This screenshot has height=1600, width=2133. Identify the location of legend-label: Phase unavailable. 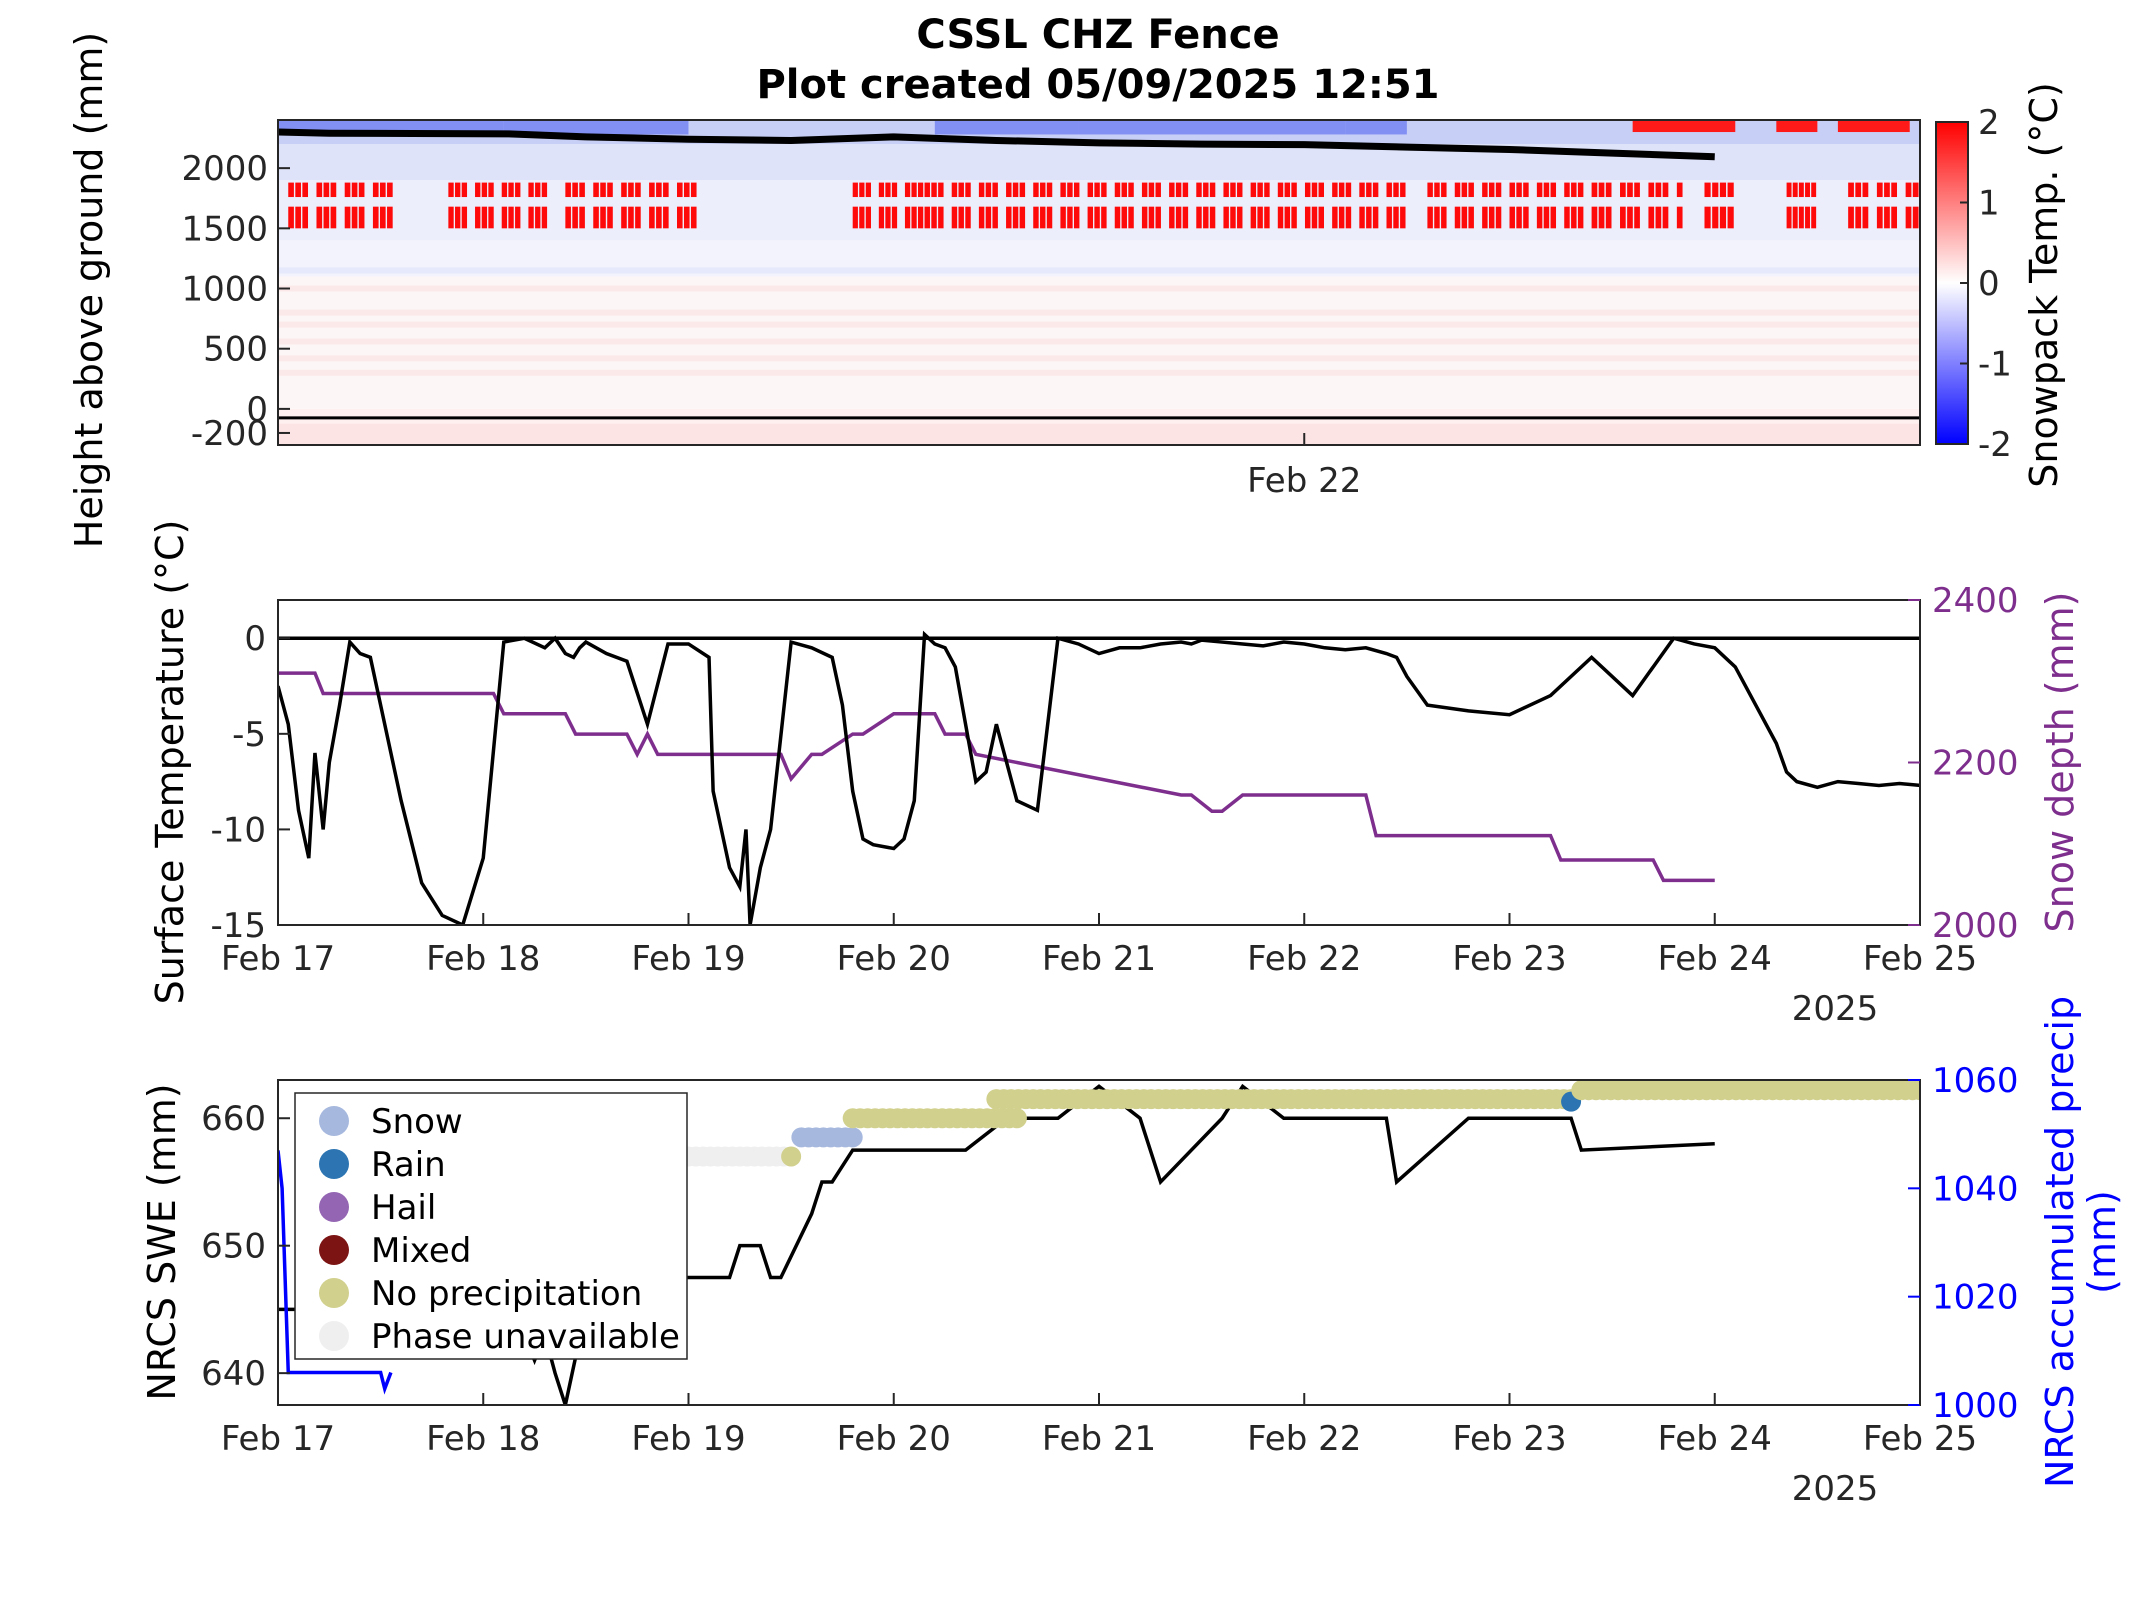
(525, 1337).